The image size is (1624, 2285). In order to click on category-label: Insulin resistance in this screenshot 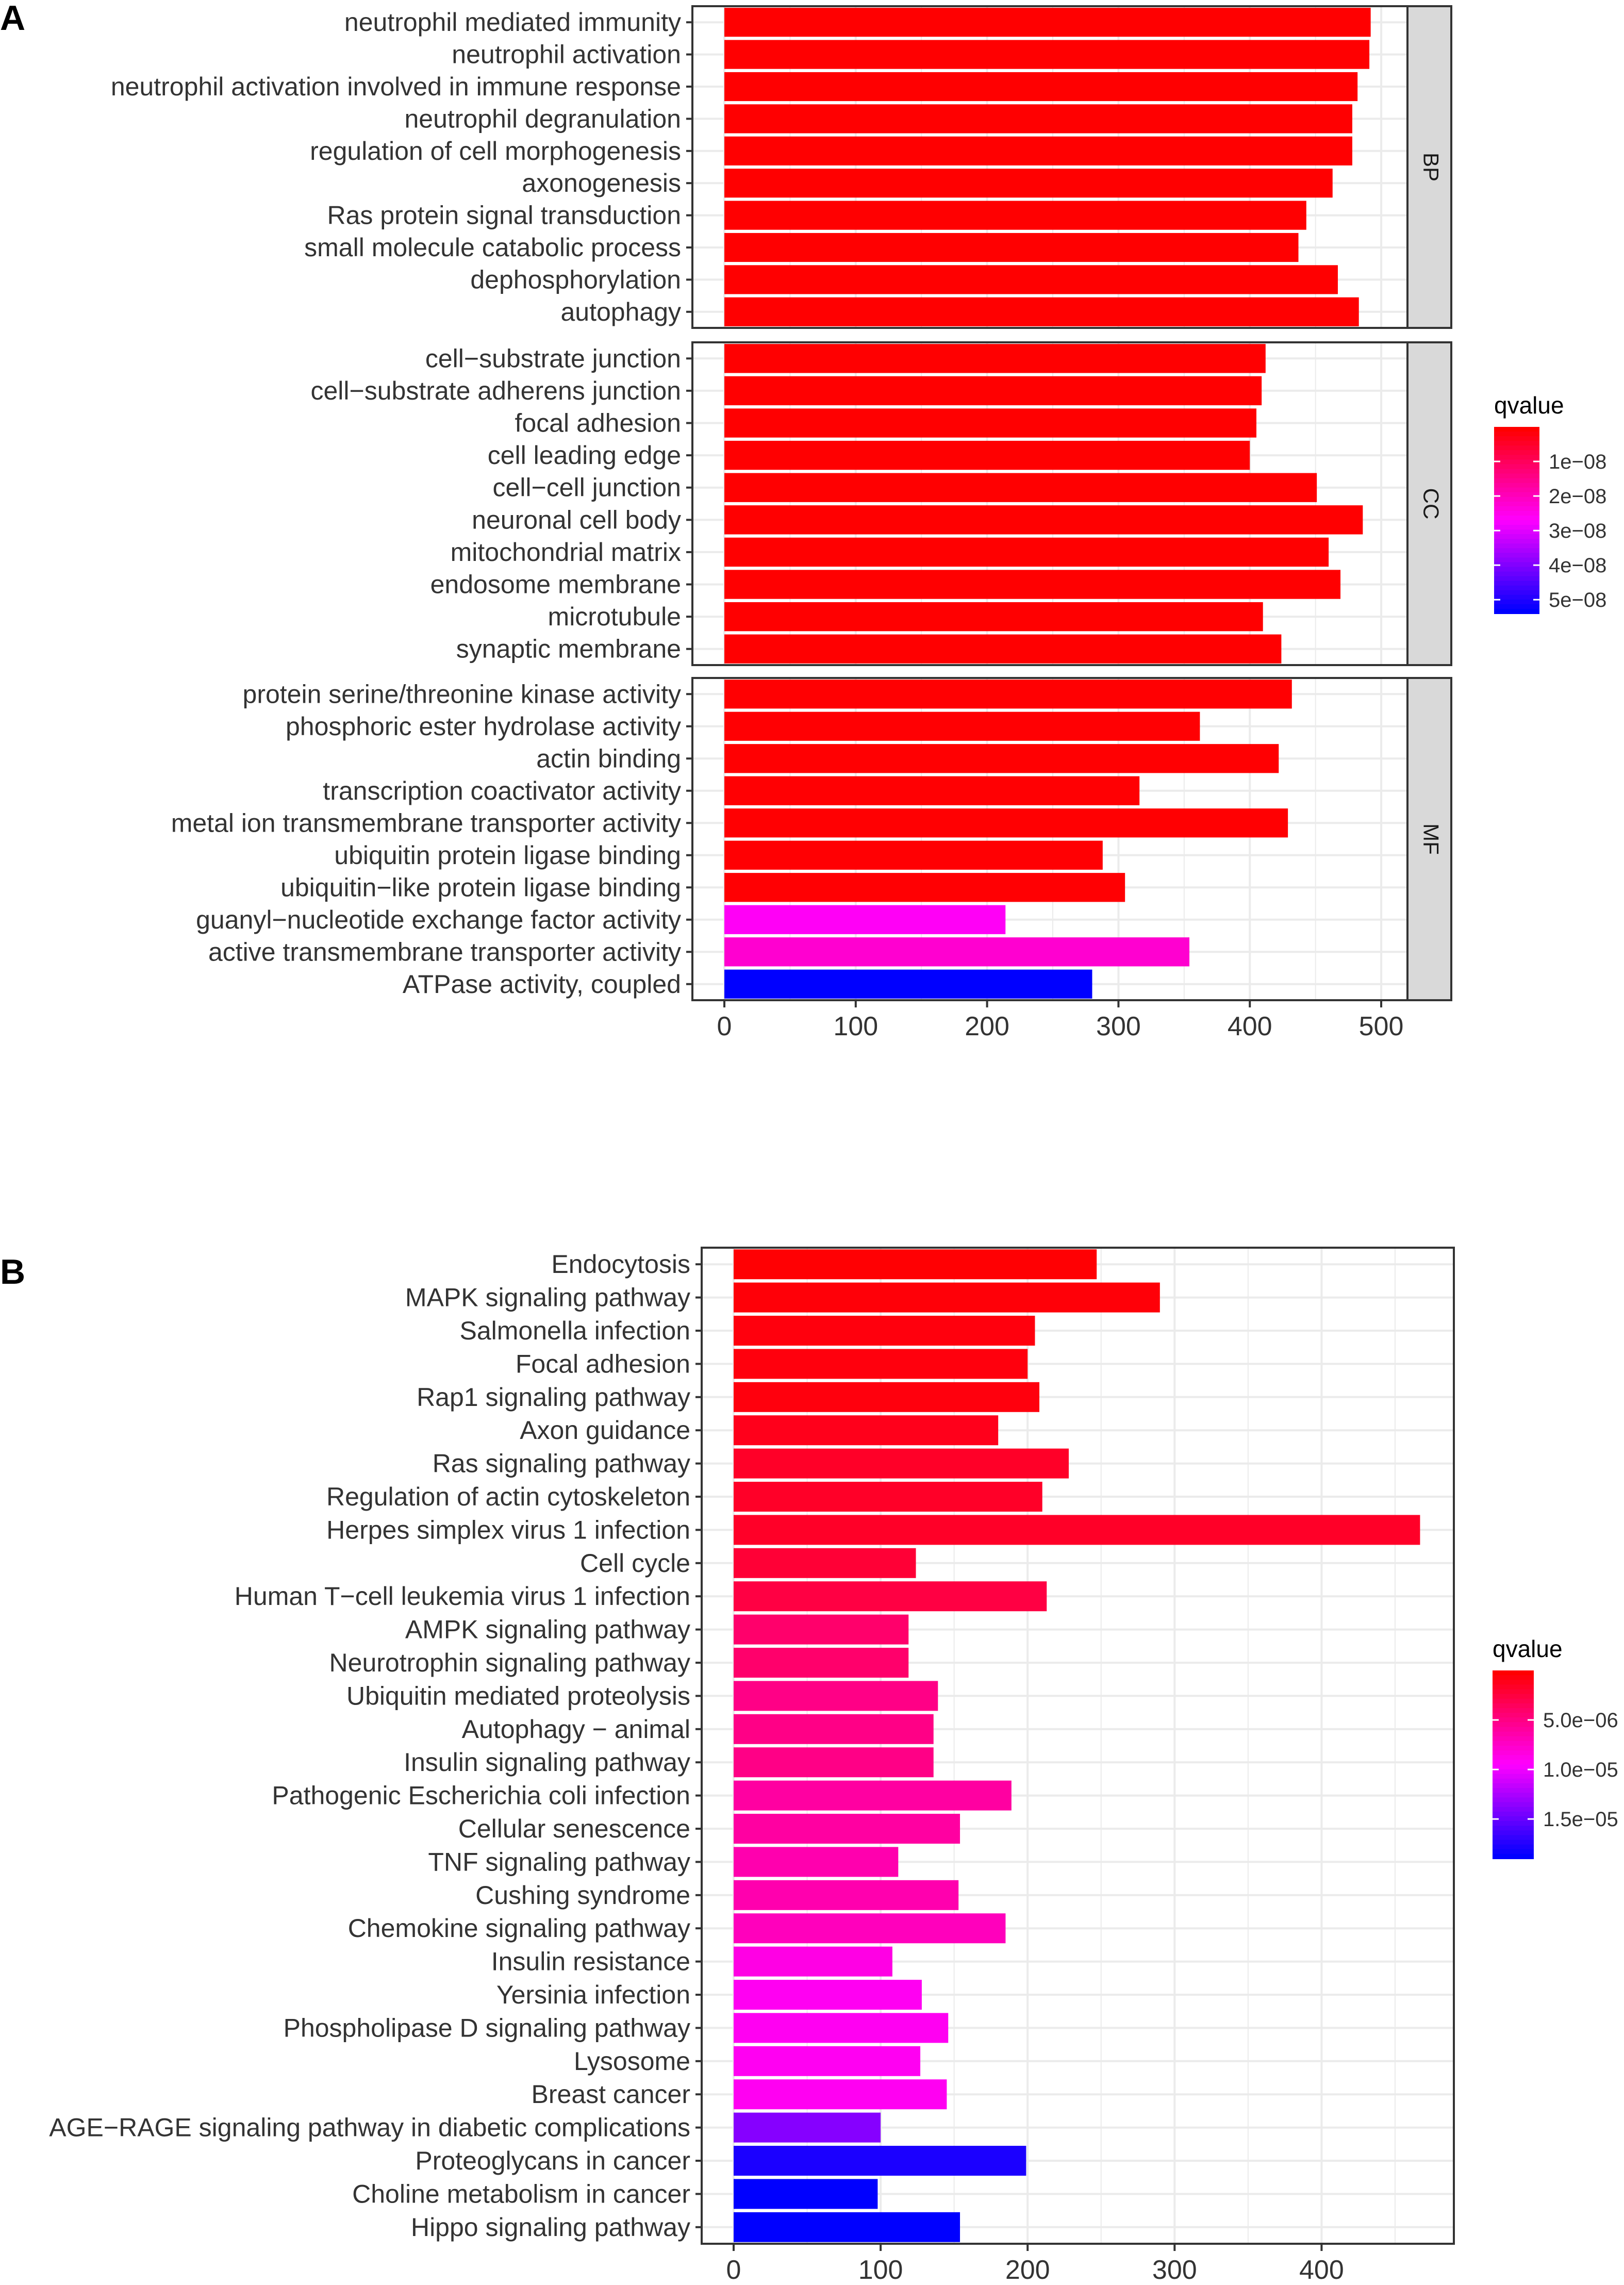, I will do `click(590, 1961)`.